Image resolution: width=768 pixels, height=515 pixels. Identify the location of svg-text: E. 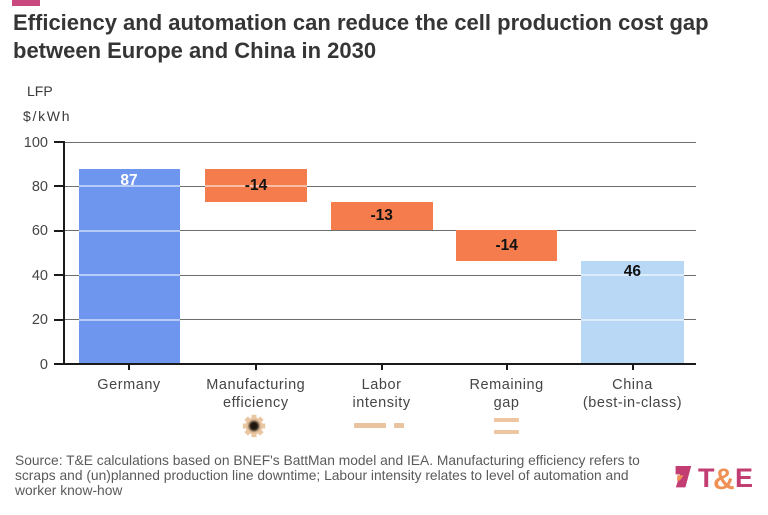
(744, 477).